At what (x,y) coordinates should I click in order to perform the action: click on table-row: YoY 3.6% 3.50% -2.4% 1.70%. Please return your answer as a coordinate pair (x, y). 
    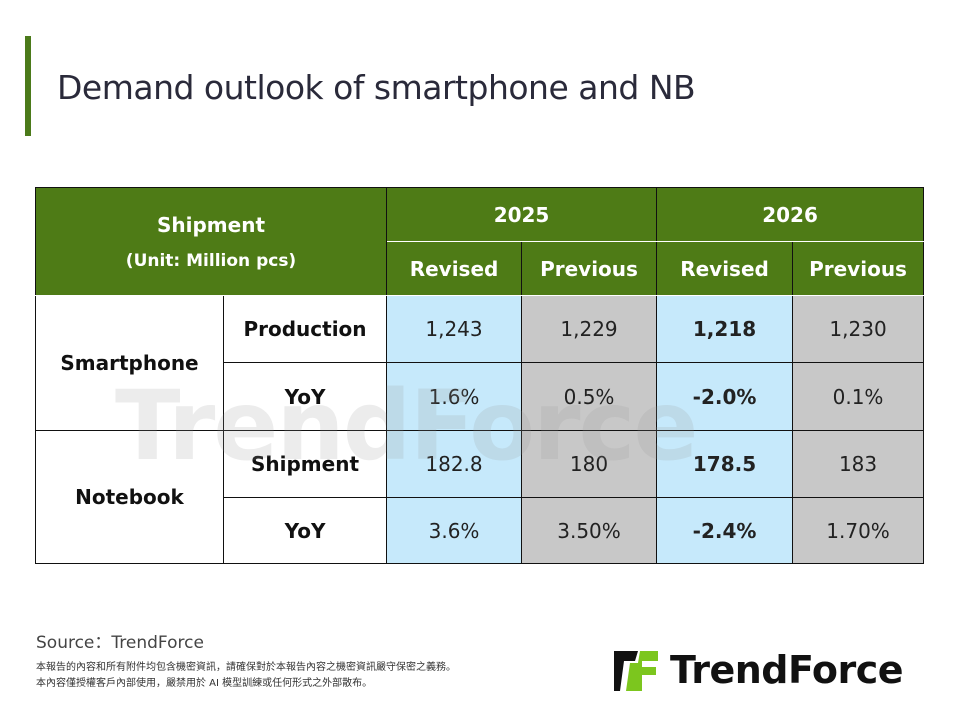
    Looking at the image, I should click on (480, 530).